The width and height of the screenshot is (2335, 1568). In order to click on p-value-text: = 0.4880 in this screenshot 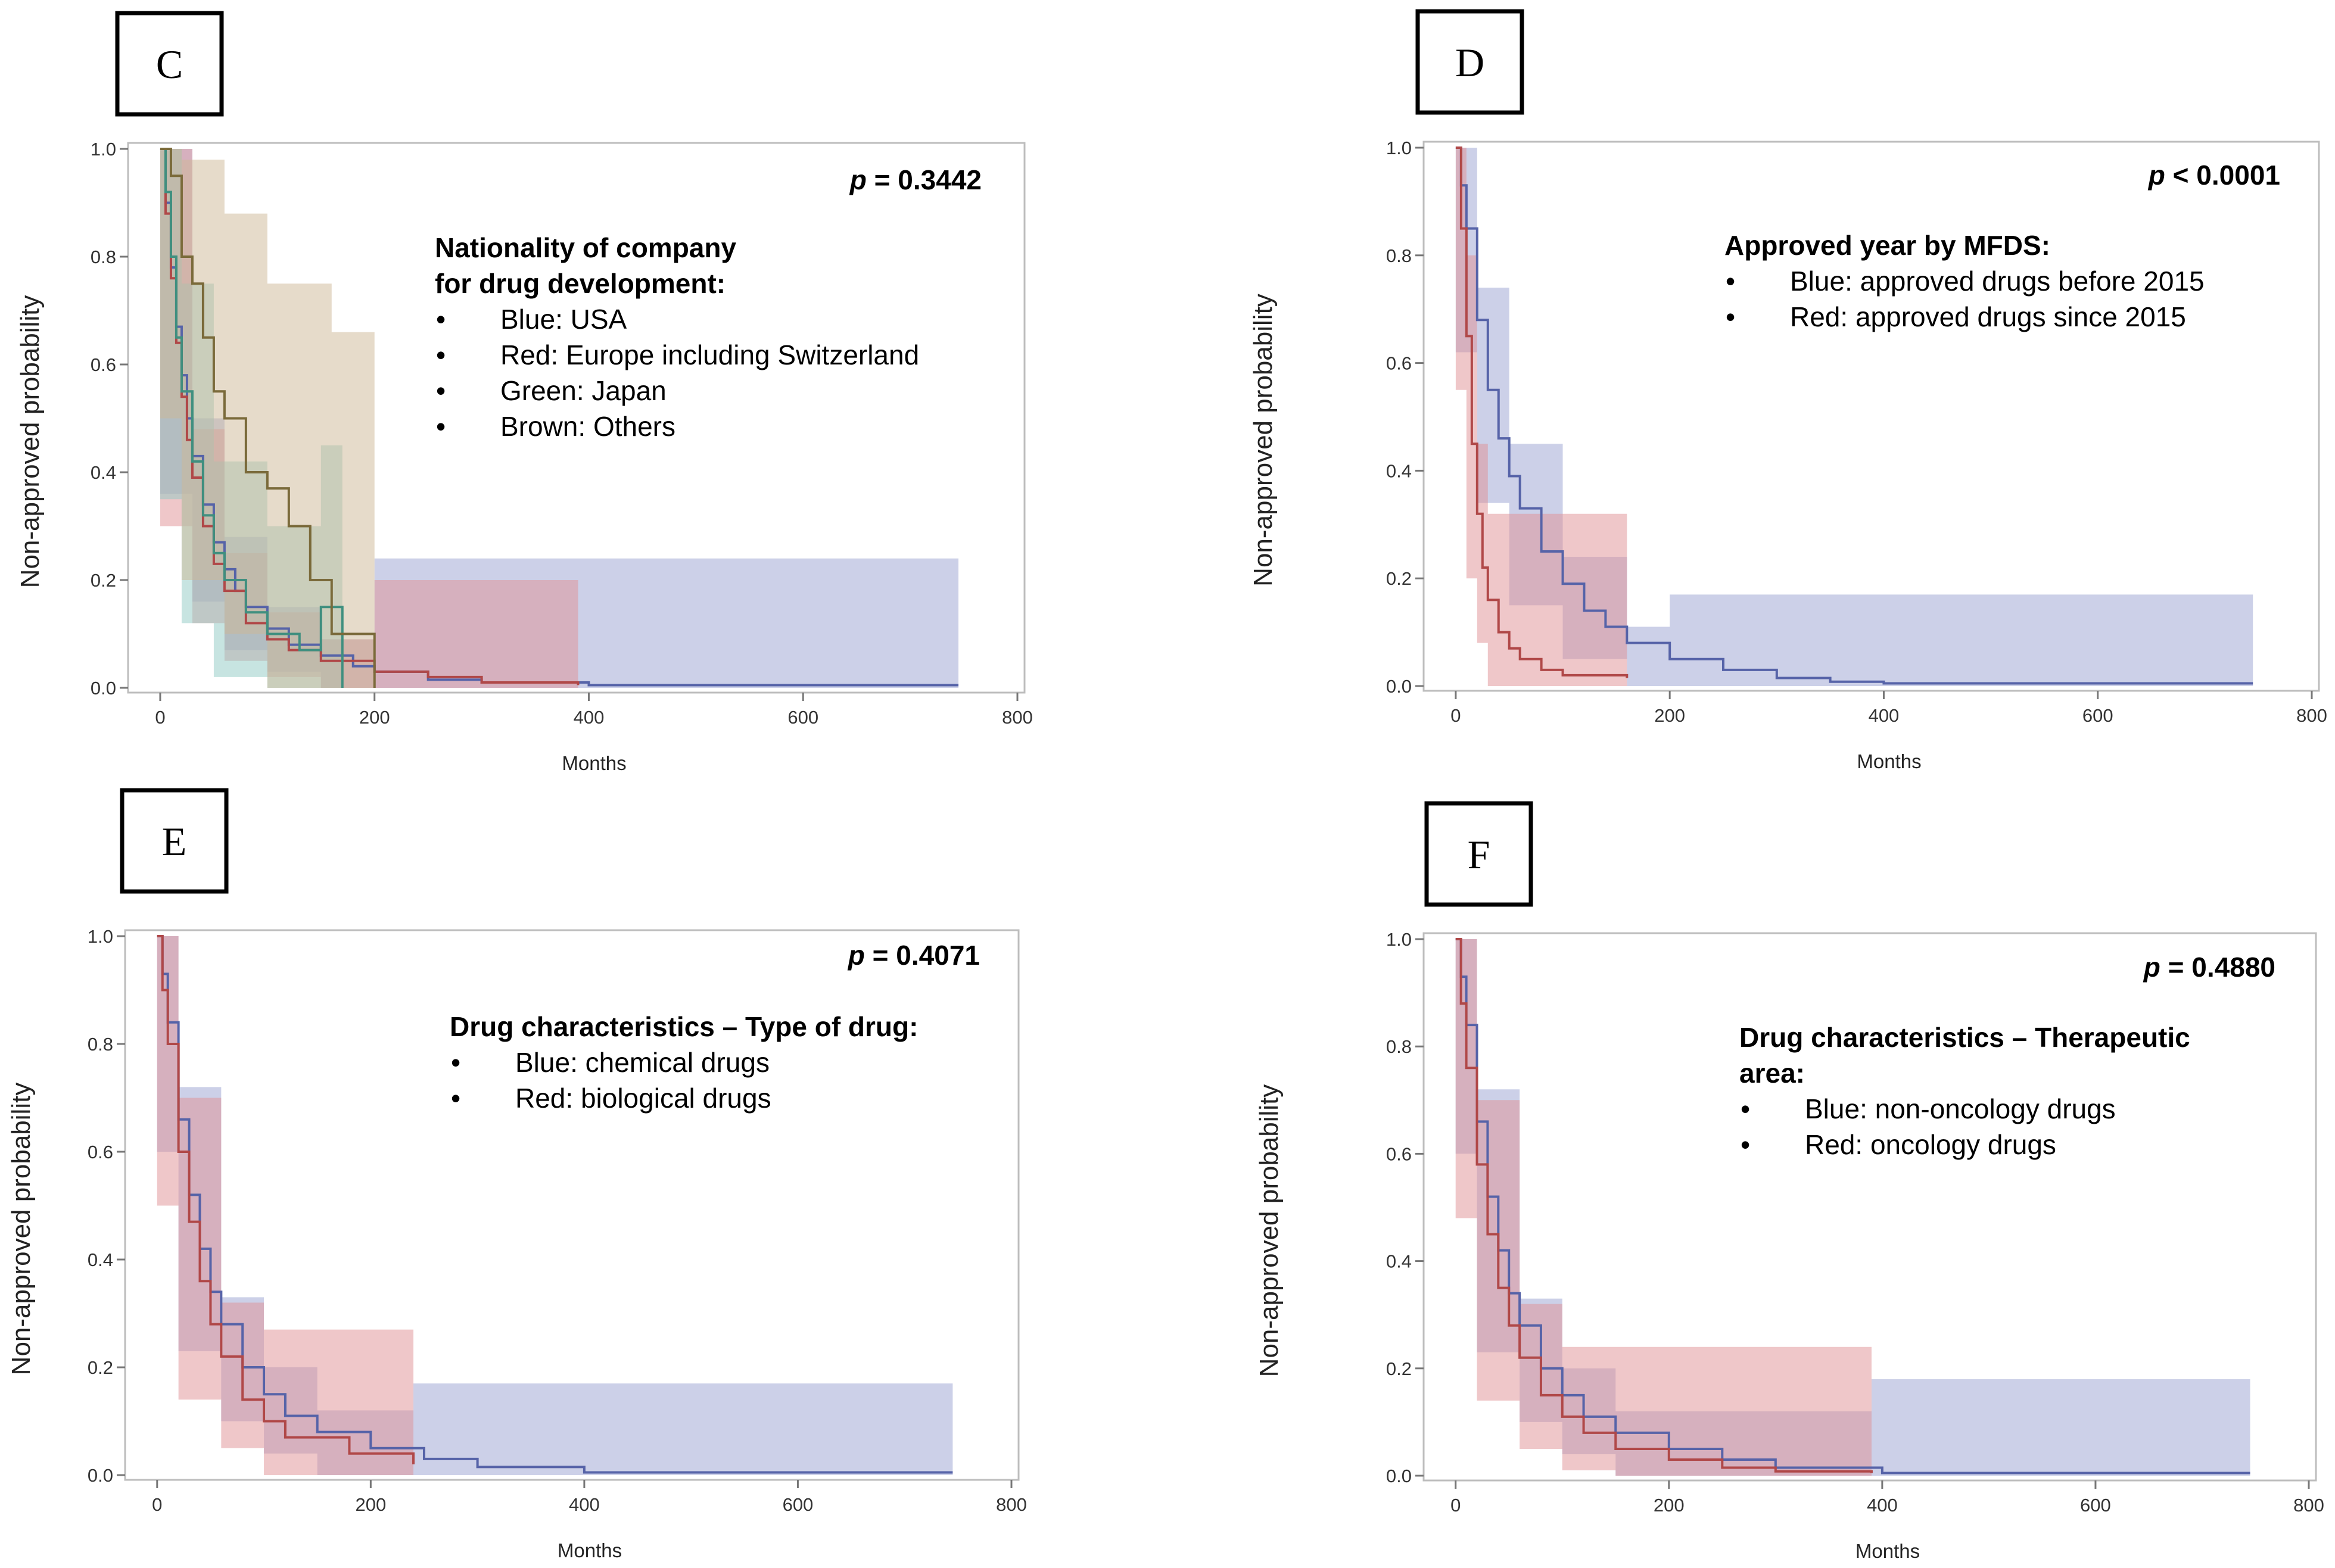, I will do `click(2217, 967)`.